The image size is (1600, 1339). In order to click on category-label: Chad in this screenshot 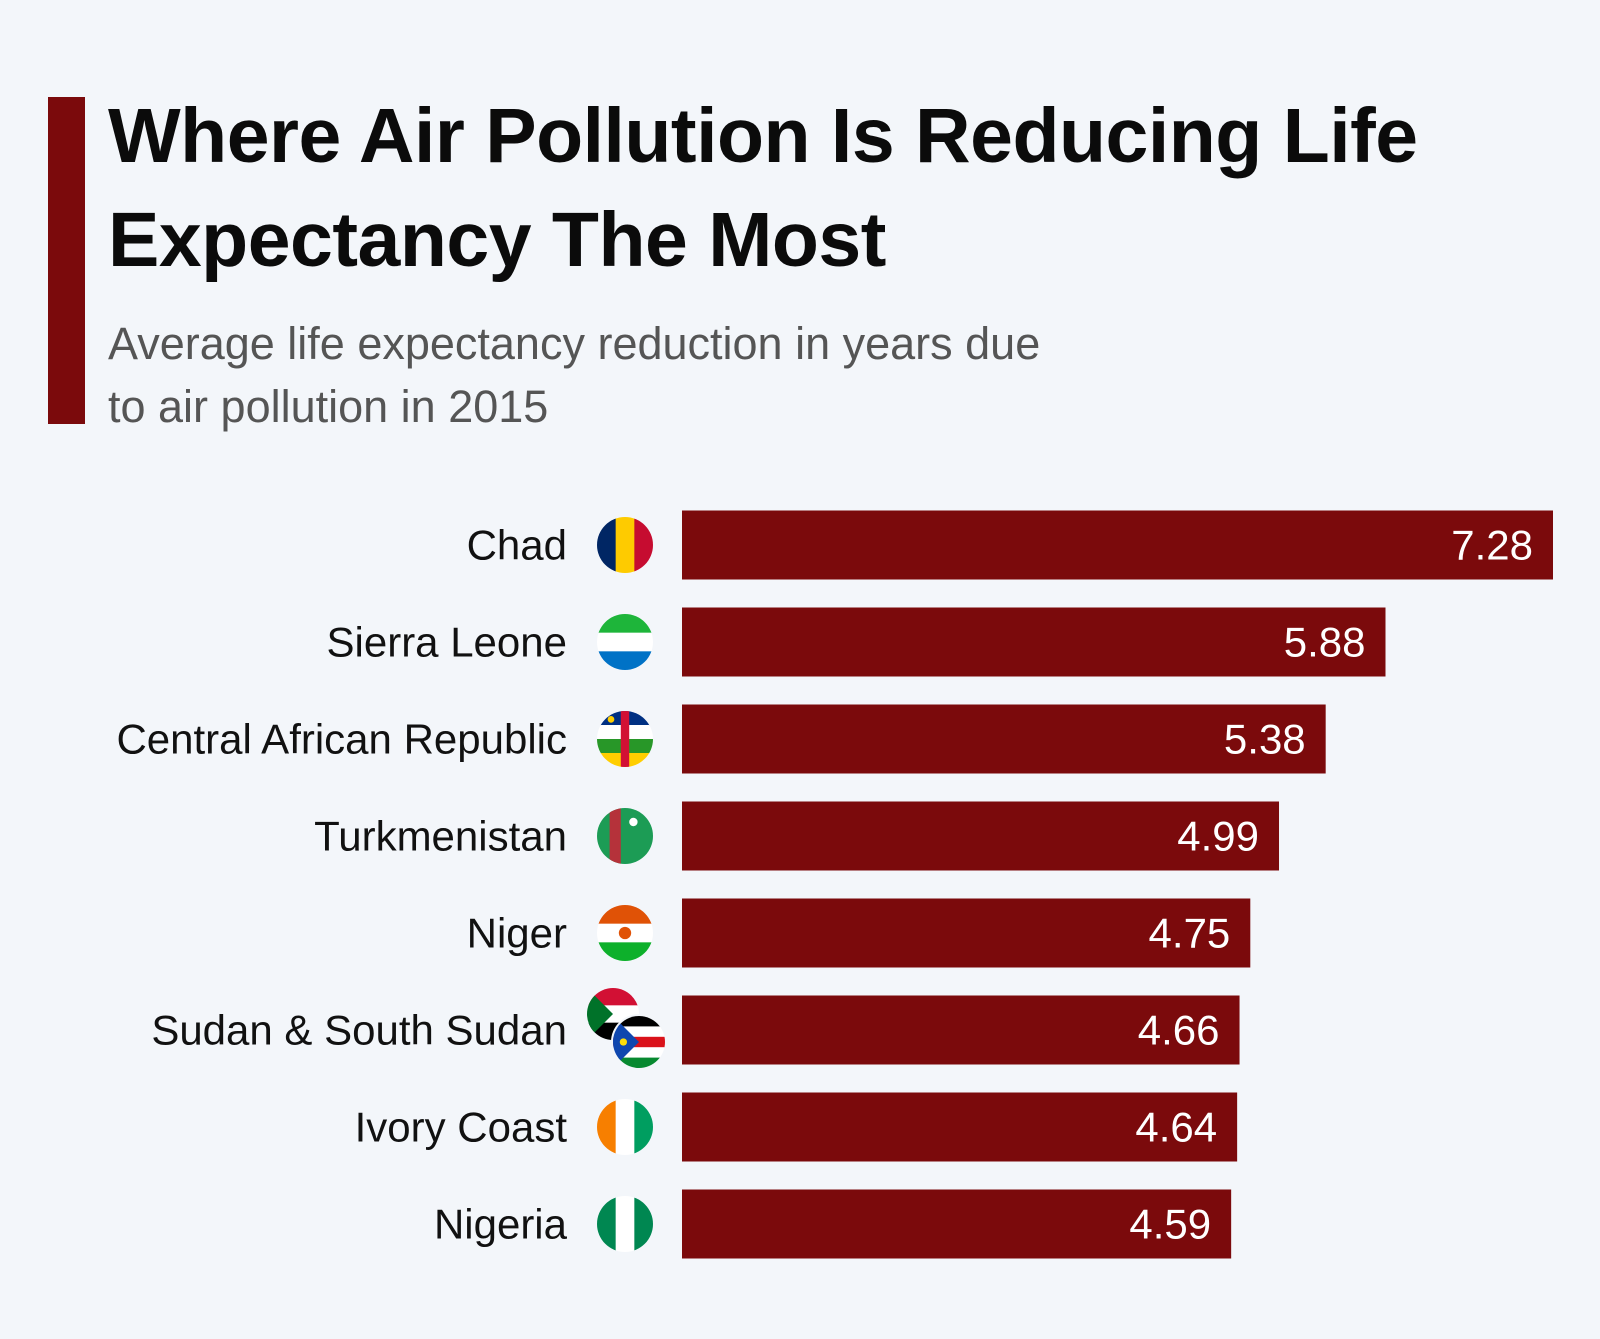, I will do `click(517, 545)`.